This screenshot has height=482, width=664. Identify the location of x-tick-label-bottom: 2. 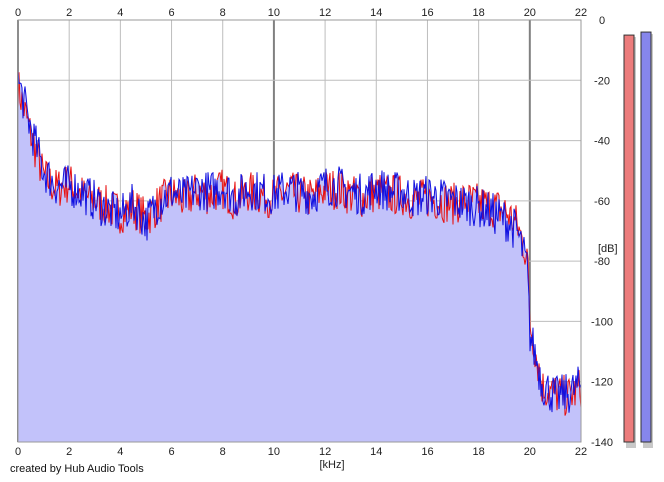
(69, 452).